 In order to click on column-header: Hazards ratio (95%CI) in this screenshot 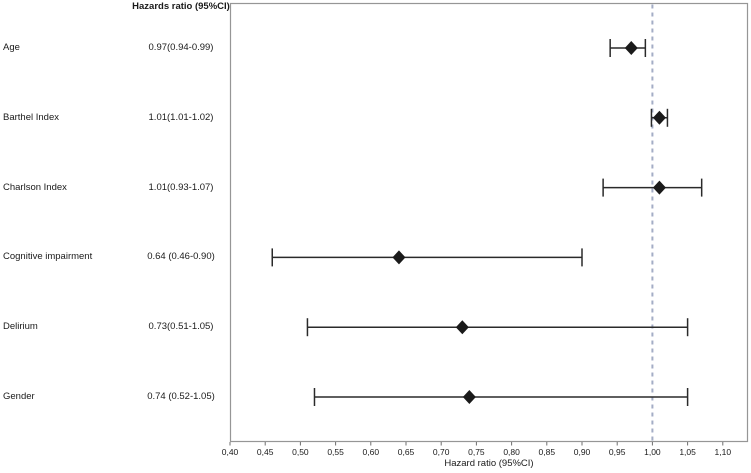, I will do `click(181, 6)`.